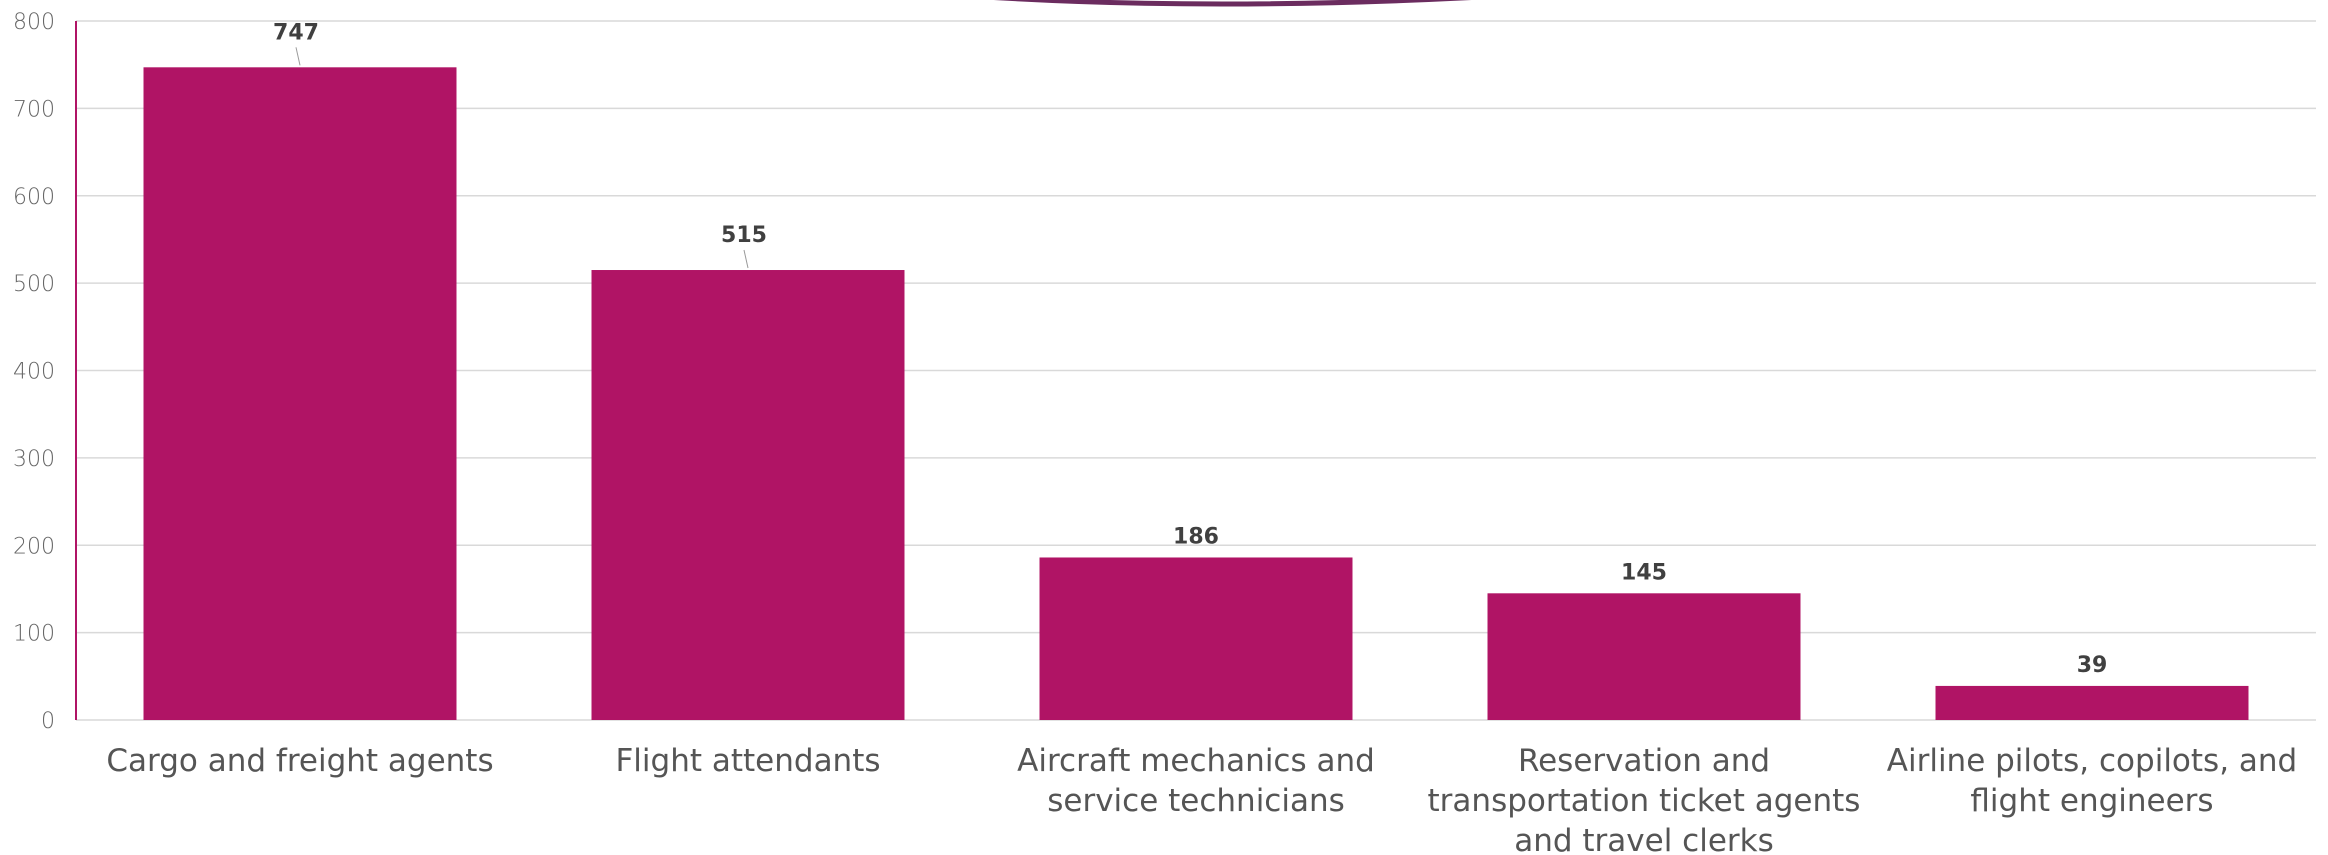  Describe the element at coordinates (1644, 839) in the screenshot. I see `x-category-label-line: and travel clerks` at that location.